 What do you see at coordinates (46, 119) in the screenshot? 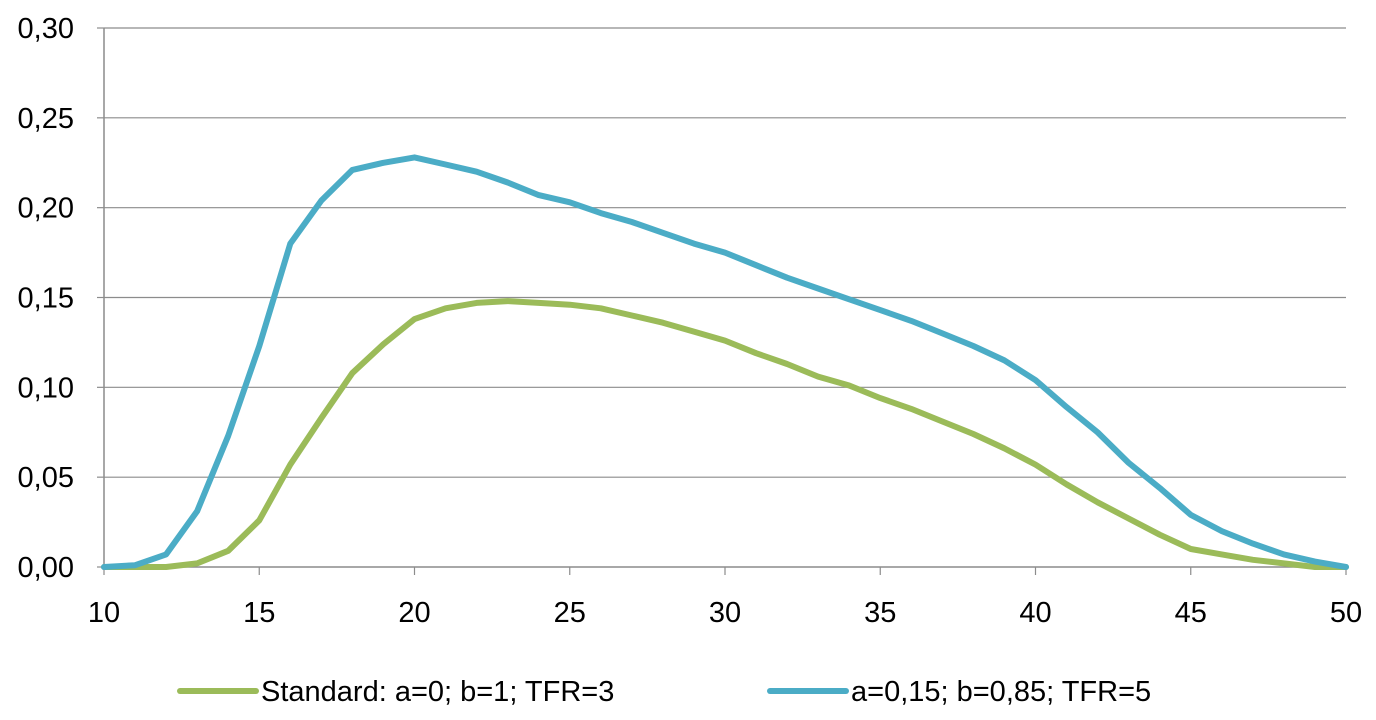
I see `y-tick-label: 0,25` at bounding box center [46, 119].